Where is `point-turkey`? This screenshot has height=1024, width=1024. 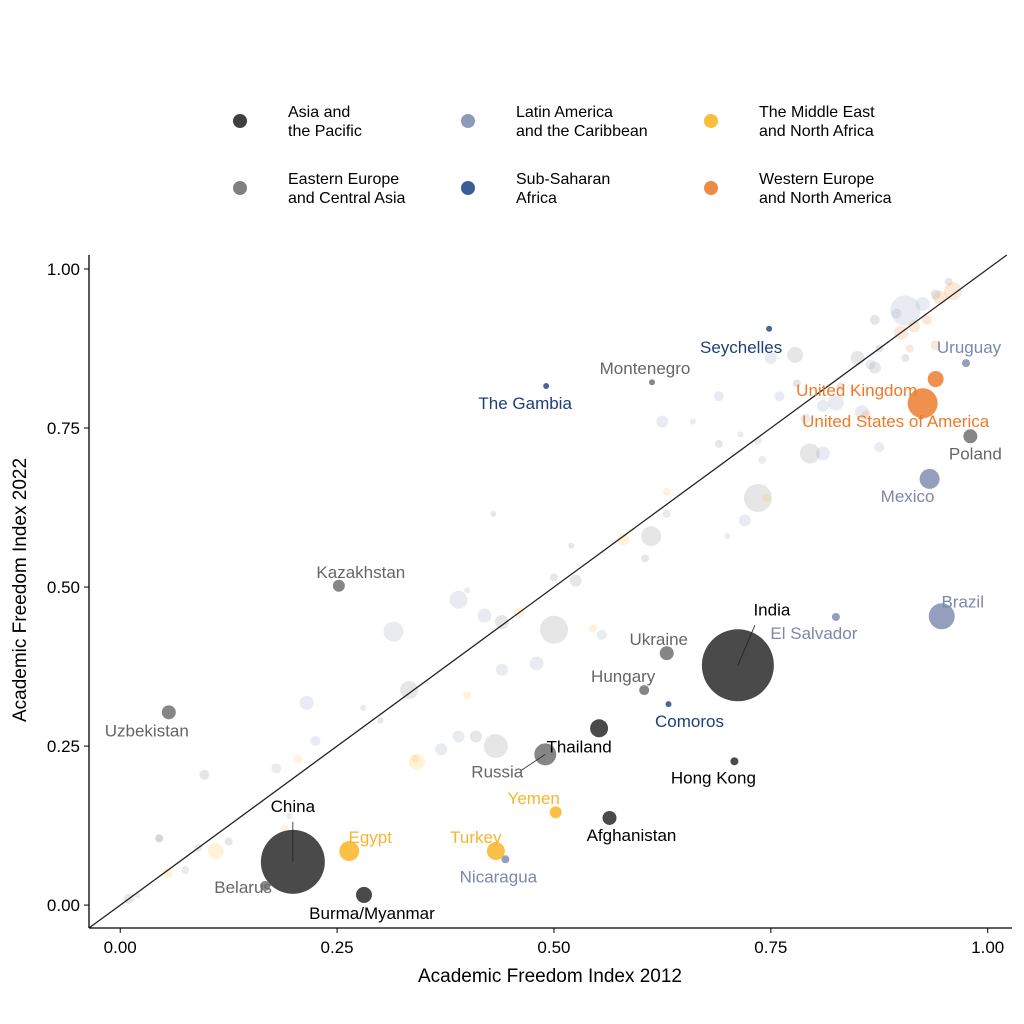
point-turkey is located at coordinates (495, 851).